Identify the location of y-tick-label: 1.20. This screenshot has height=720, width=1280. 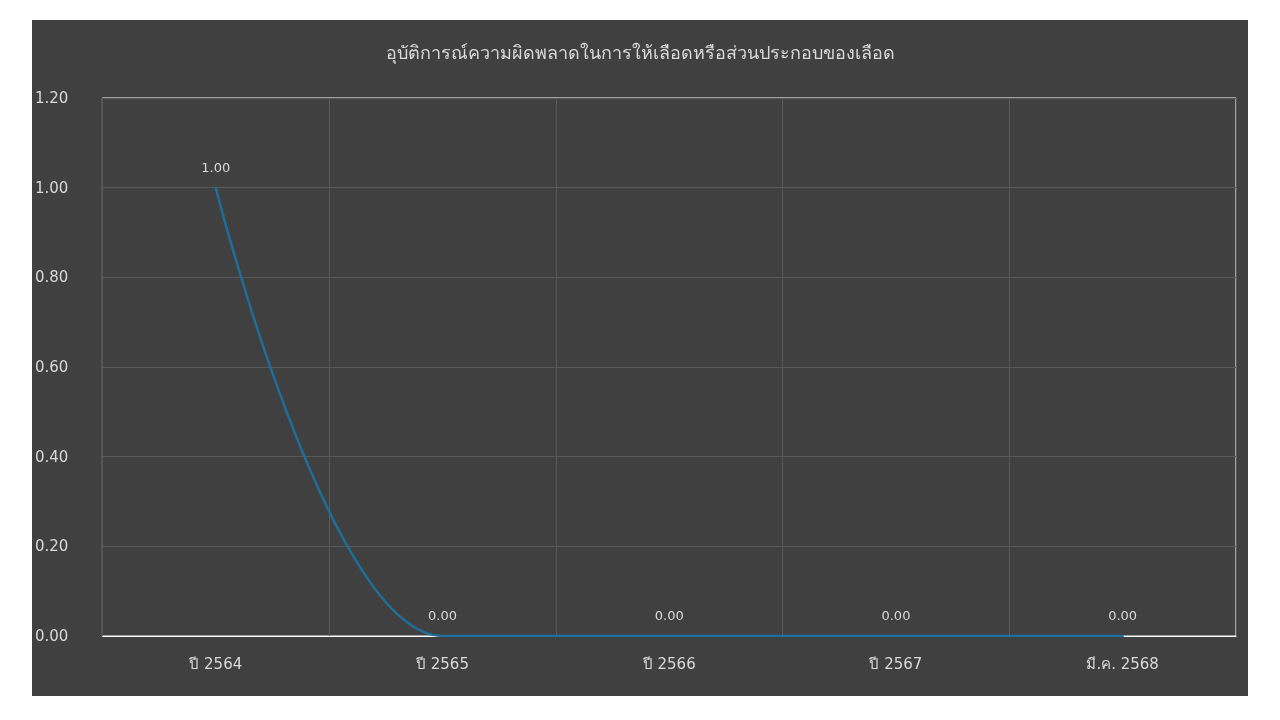
(51, 98).